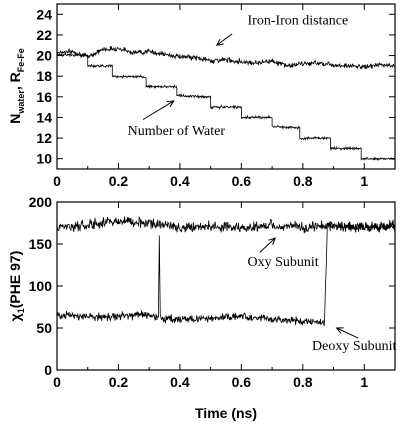 The width and height of the screenshot is (400, 425). Describe the element at coordinates (180, 181) in the screenshot. I see `top-xtick-label-2: 0.4` at that location.